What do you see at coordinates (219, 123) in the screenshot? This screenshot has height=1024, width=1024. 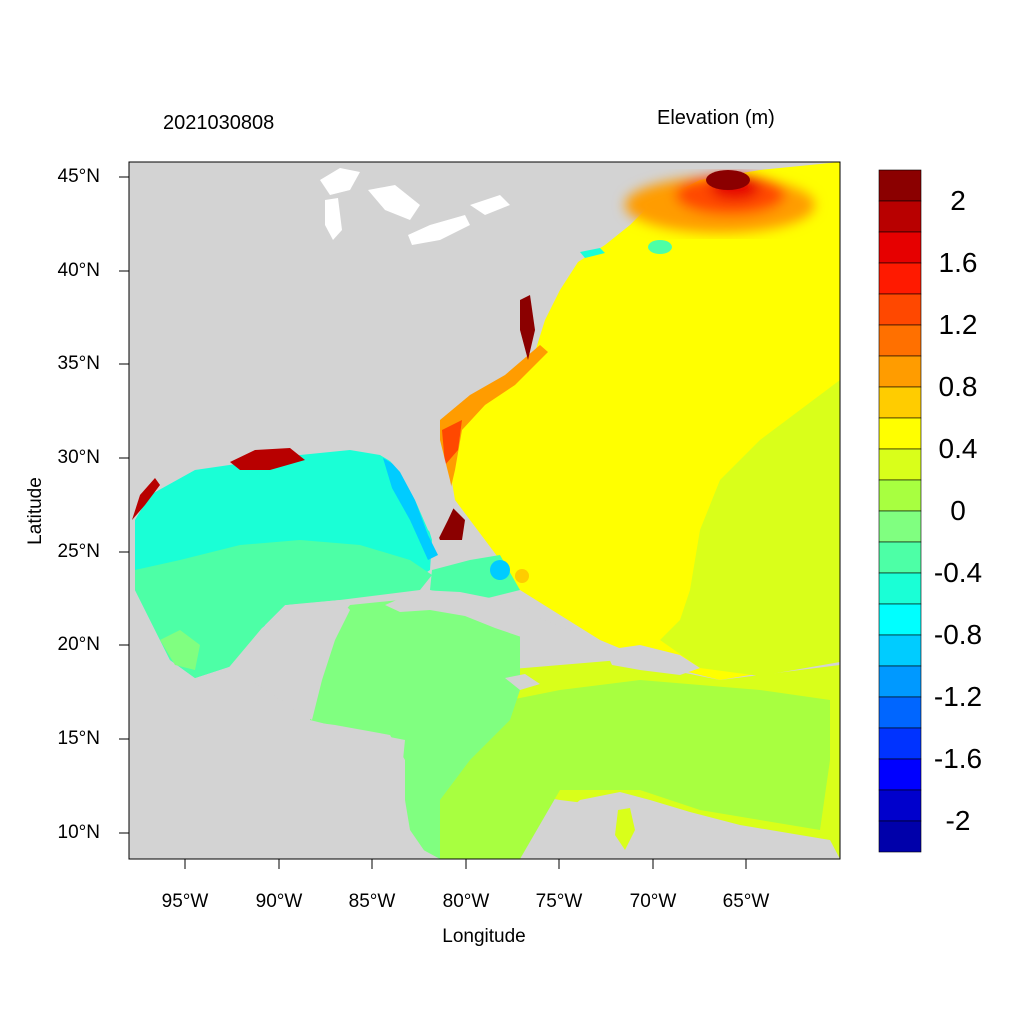 I see `date-title: 2021030808` at bounding box center [219, 123].